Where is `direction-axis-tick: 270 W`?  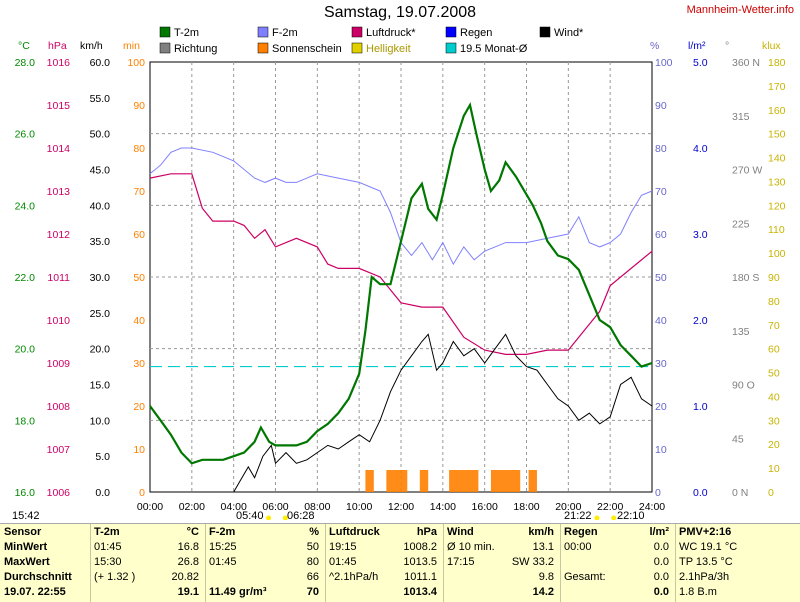 direction-axis-tick: 270 W is located at coordinates (747, 171).